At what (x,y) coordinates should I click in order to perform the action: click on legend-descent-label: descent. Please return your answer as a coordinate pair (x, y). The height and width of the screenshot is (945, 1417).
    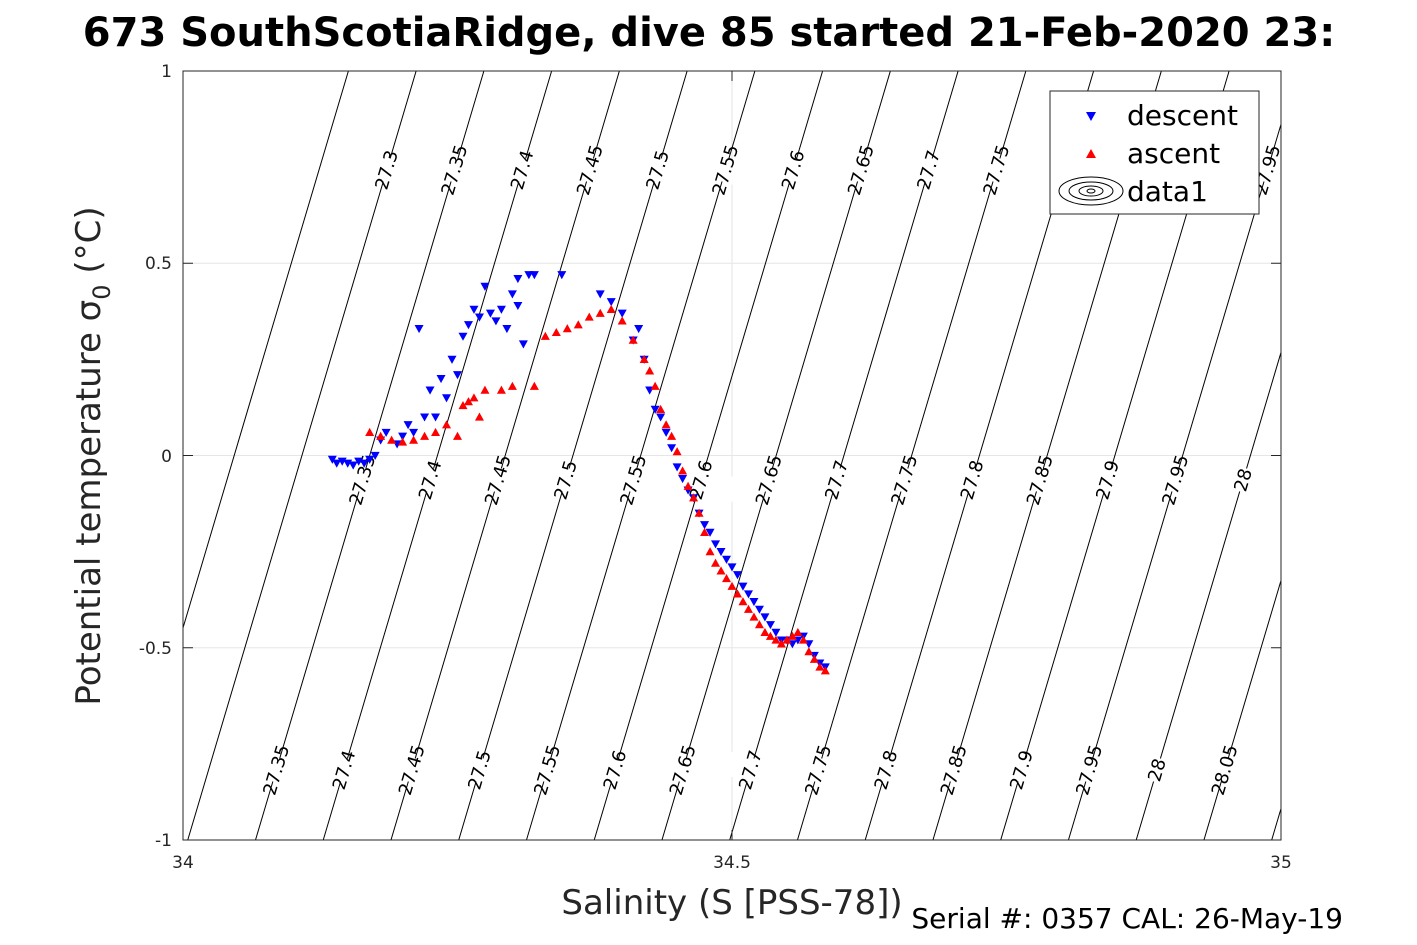
    Looking at the image, I should click on (1182, 115).